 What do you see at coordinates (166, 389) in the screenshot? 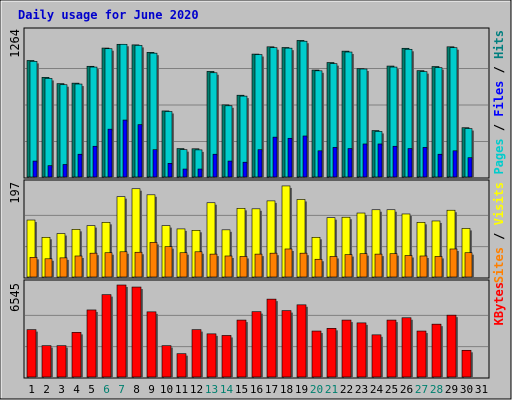
I see `x-tick-label-day-10: 10` at bounding box center [166, 389].